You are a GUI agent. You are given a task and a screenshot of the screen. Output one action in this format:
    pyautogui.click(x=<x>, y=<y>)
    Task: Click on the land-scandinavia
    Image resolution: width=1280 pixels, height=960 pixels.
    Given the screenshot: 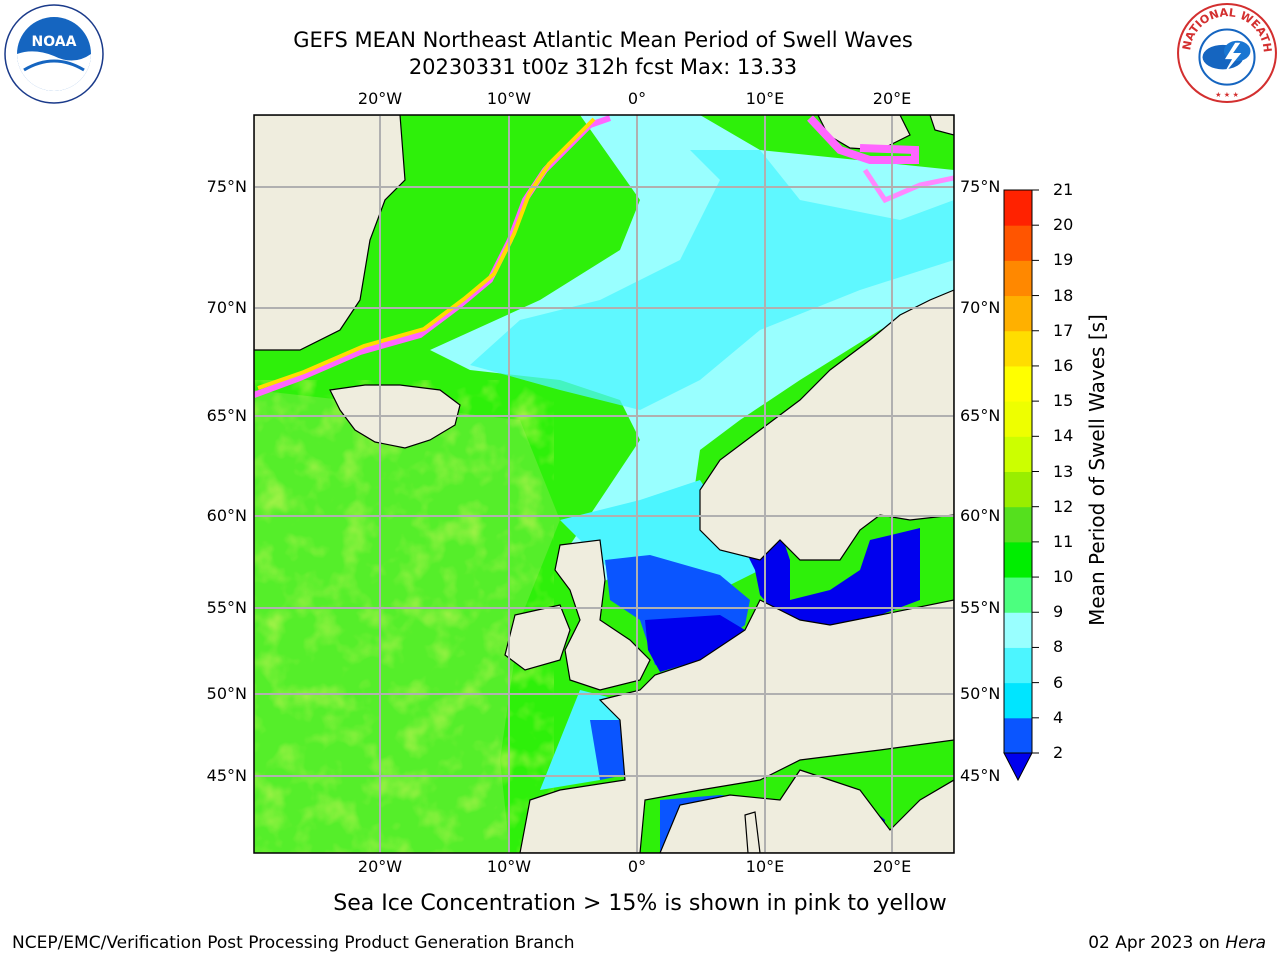 What is the action you would take?
    pyautogui.click(x=826, y=425)
    